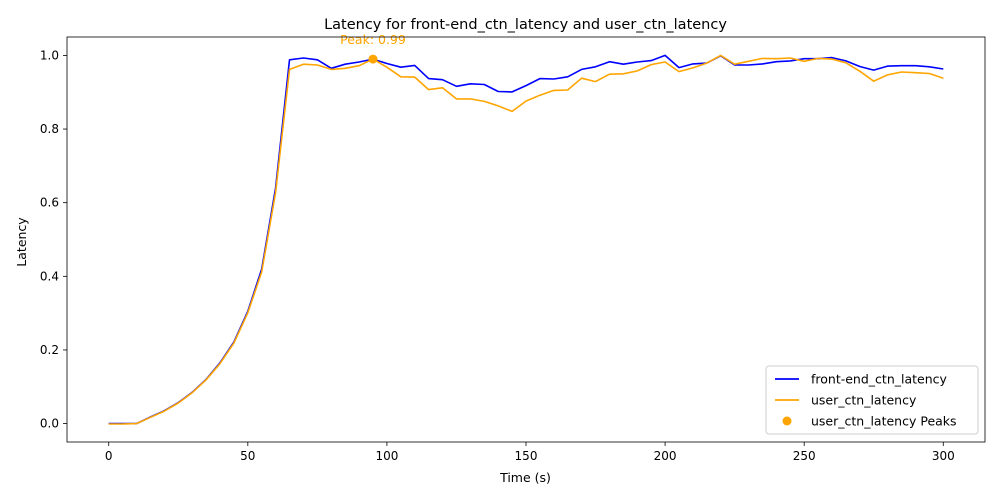 The height and width of the screenshot is (504, 1000). I want to click on x-tick-label: 0, so click(109, 456).